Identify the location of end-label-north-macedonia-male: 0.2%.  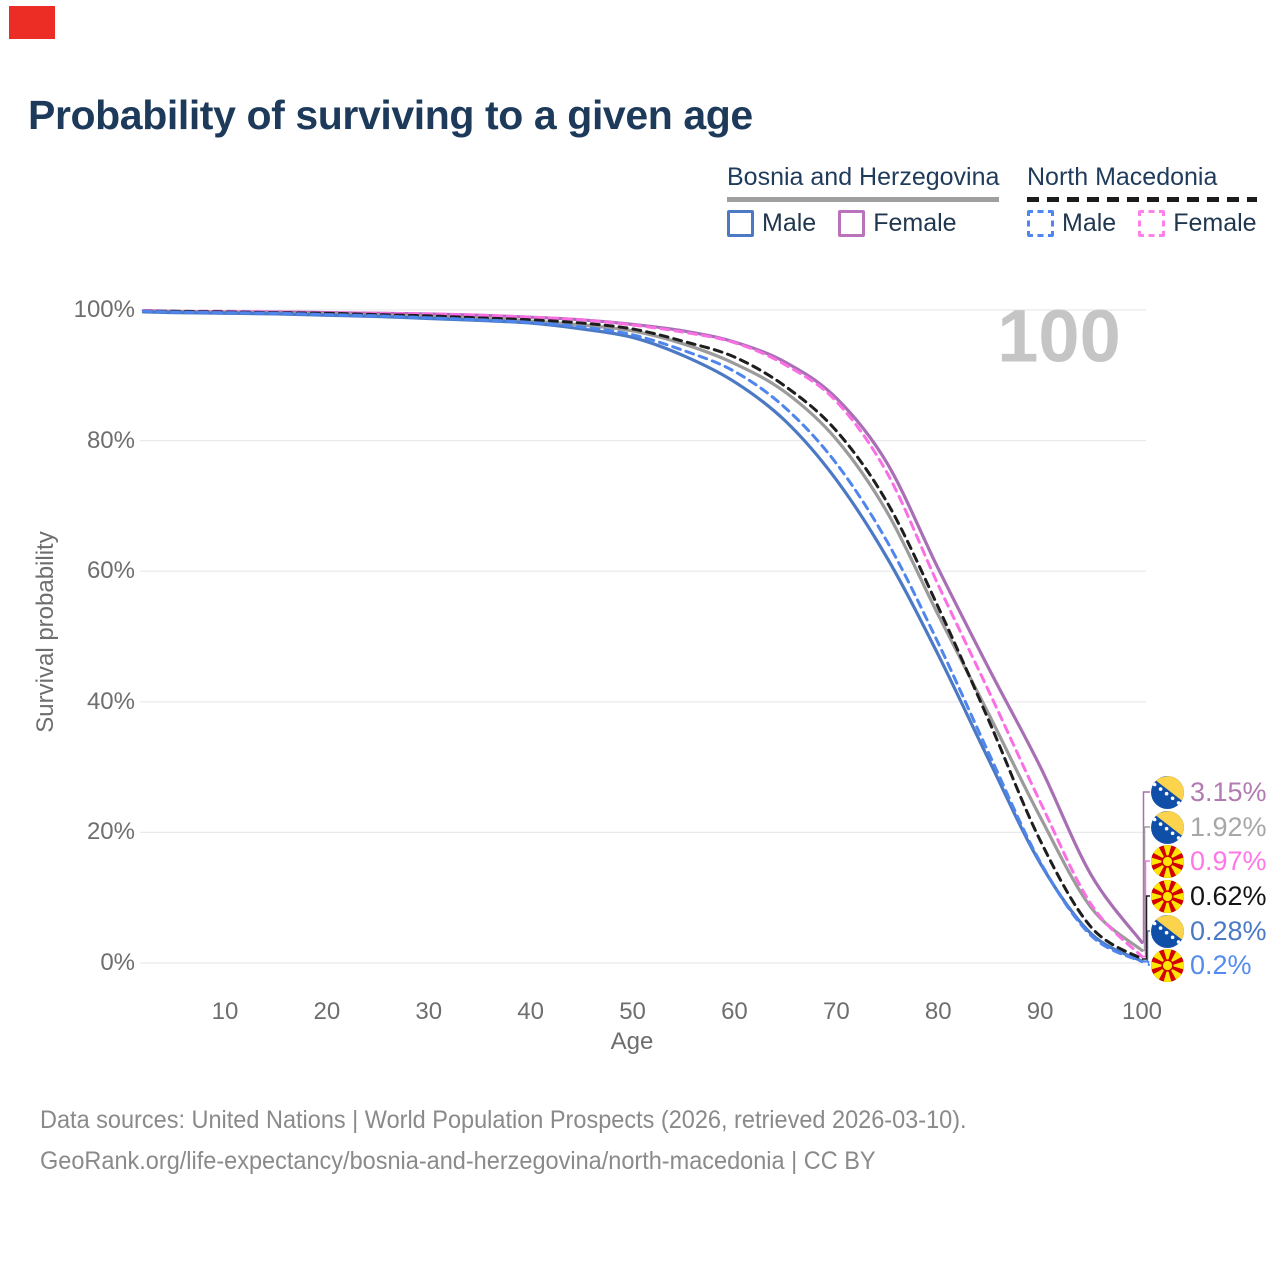
(1201, 965).